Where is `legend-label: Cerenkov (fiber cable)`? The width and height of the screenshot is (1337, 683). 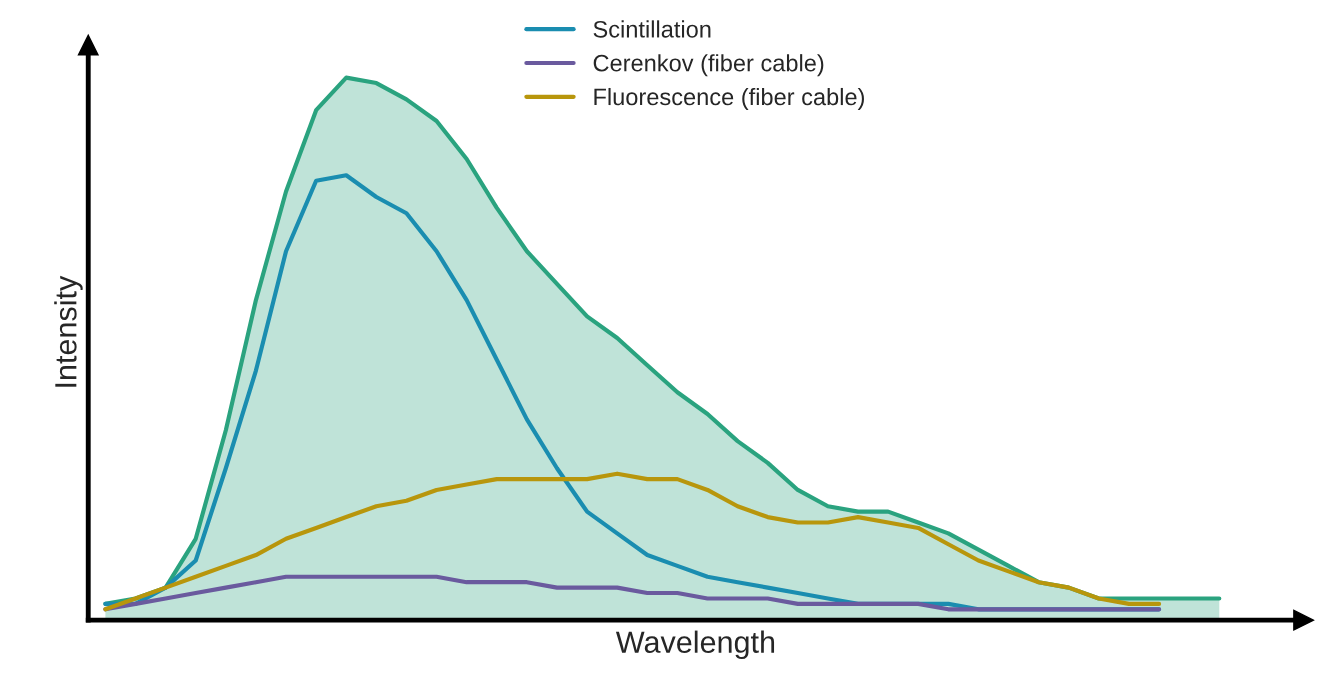
legend-label: Cerenkov (fiber cable) is located at coordinates (708, 65).